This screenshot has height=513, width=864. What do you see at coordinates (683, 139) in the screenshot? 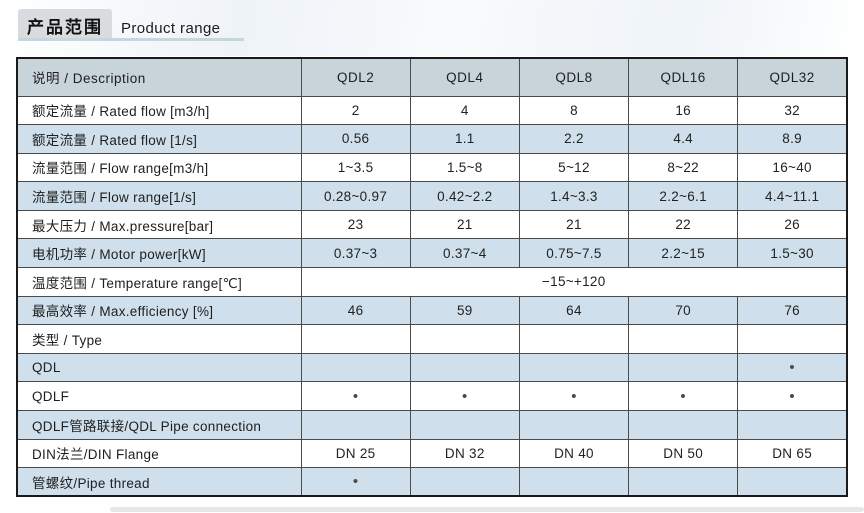
I see `value-cell: 4.4` at bounding box center [683, 139].